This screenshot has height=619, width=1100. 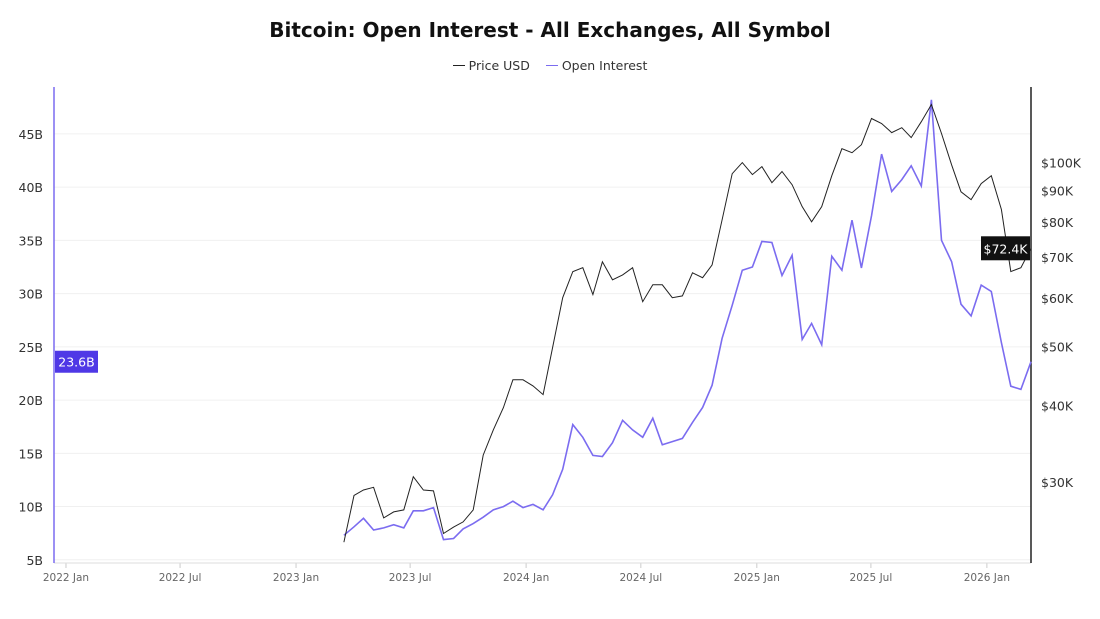 What do you see at coordinates (1057, 257) in the screenshot?
I see `right-tick-label: $70K` at bounding box center [1057, 257].